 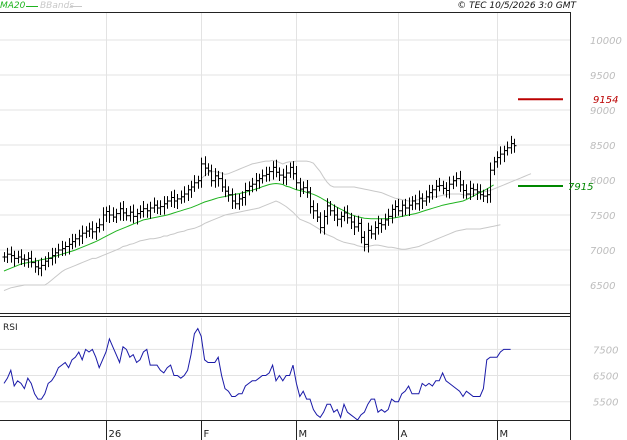 I want to click on y-tick-label: 7500, so click(x=602, y=216).